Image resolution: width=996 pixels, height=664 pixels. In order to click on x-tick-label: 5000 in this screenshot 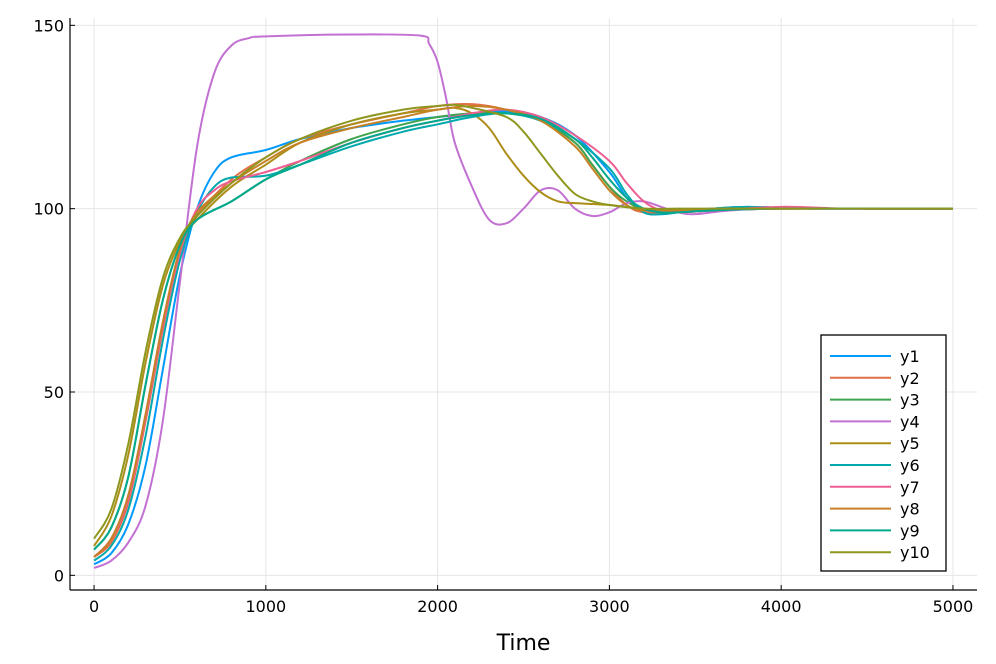, I will do `click(953, 606)`.